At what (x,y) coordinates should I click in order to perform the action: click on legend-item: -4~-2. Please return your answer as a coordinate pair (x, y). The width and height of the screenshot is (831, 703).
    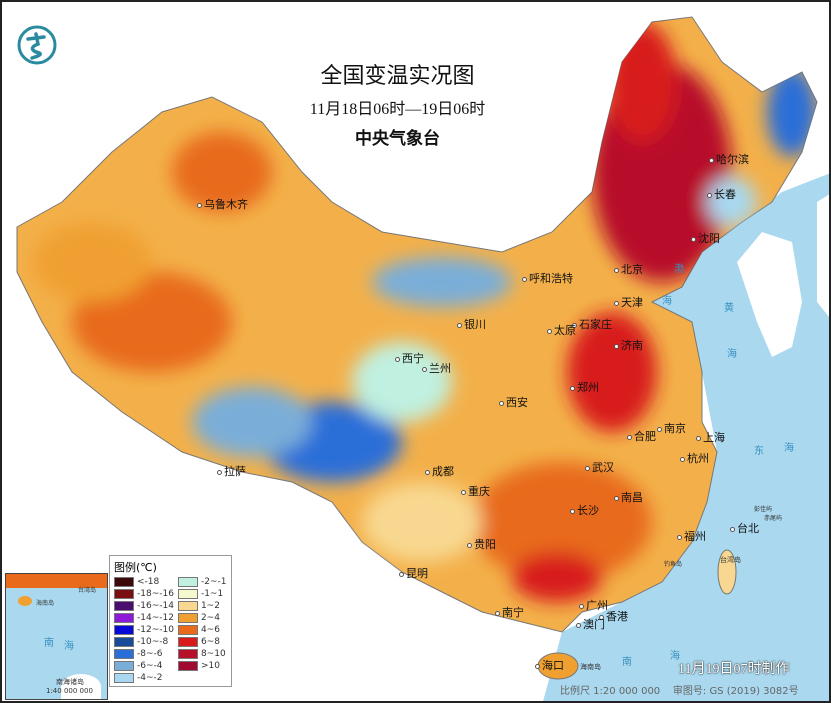
    Looking at the image, I should click on (144, 678).